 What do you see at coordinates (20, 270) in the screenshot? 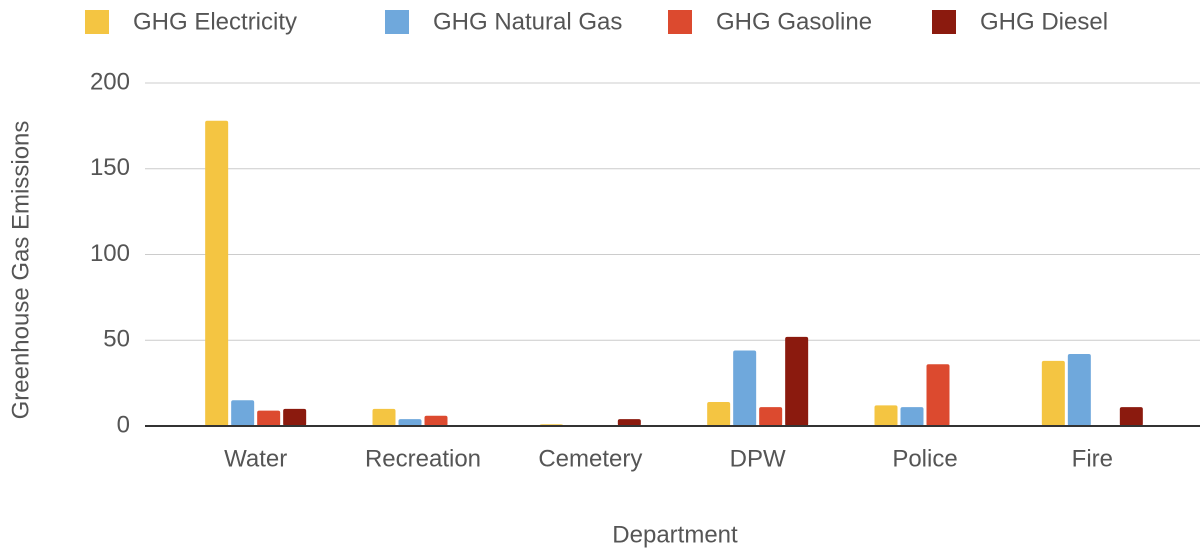
I see `y-axis-title: Greenhouse Gas Emissions` at bounding box center [20, 270].